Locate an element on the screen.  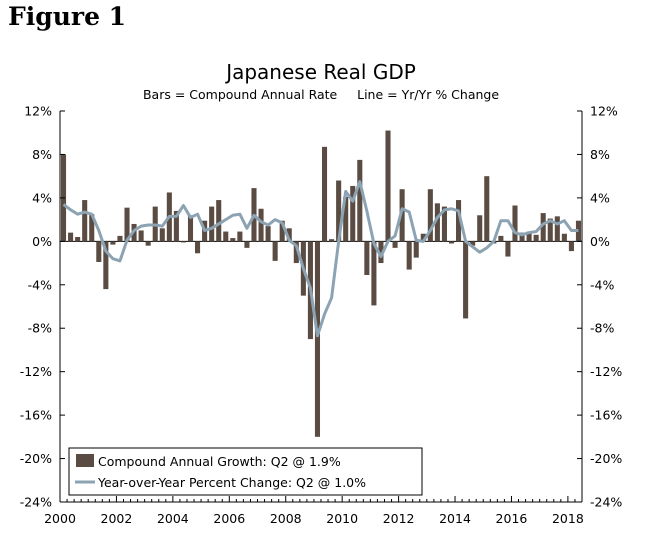
y-tick-label-left: -24% is located at coordinates (36, 502).